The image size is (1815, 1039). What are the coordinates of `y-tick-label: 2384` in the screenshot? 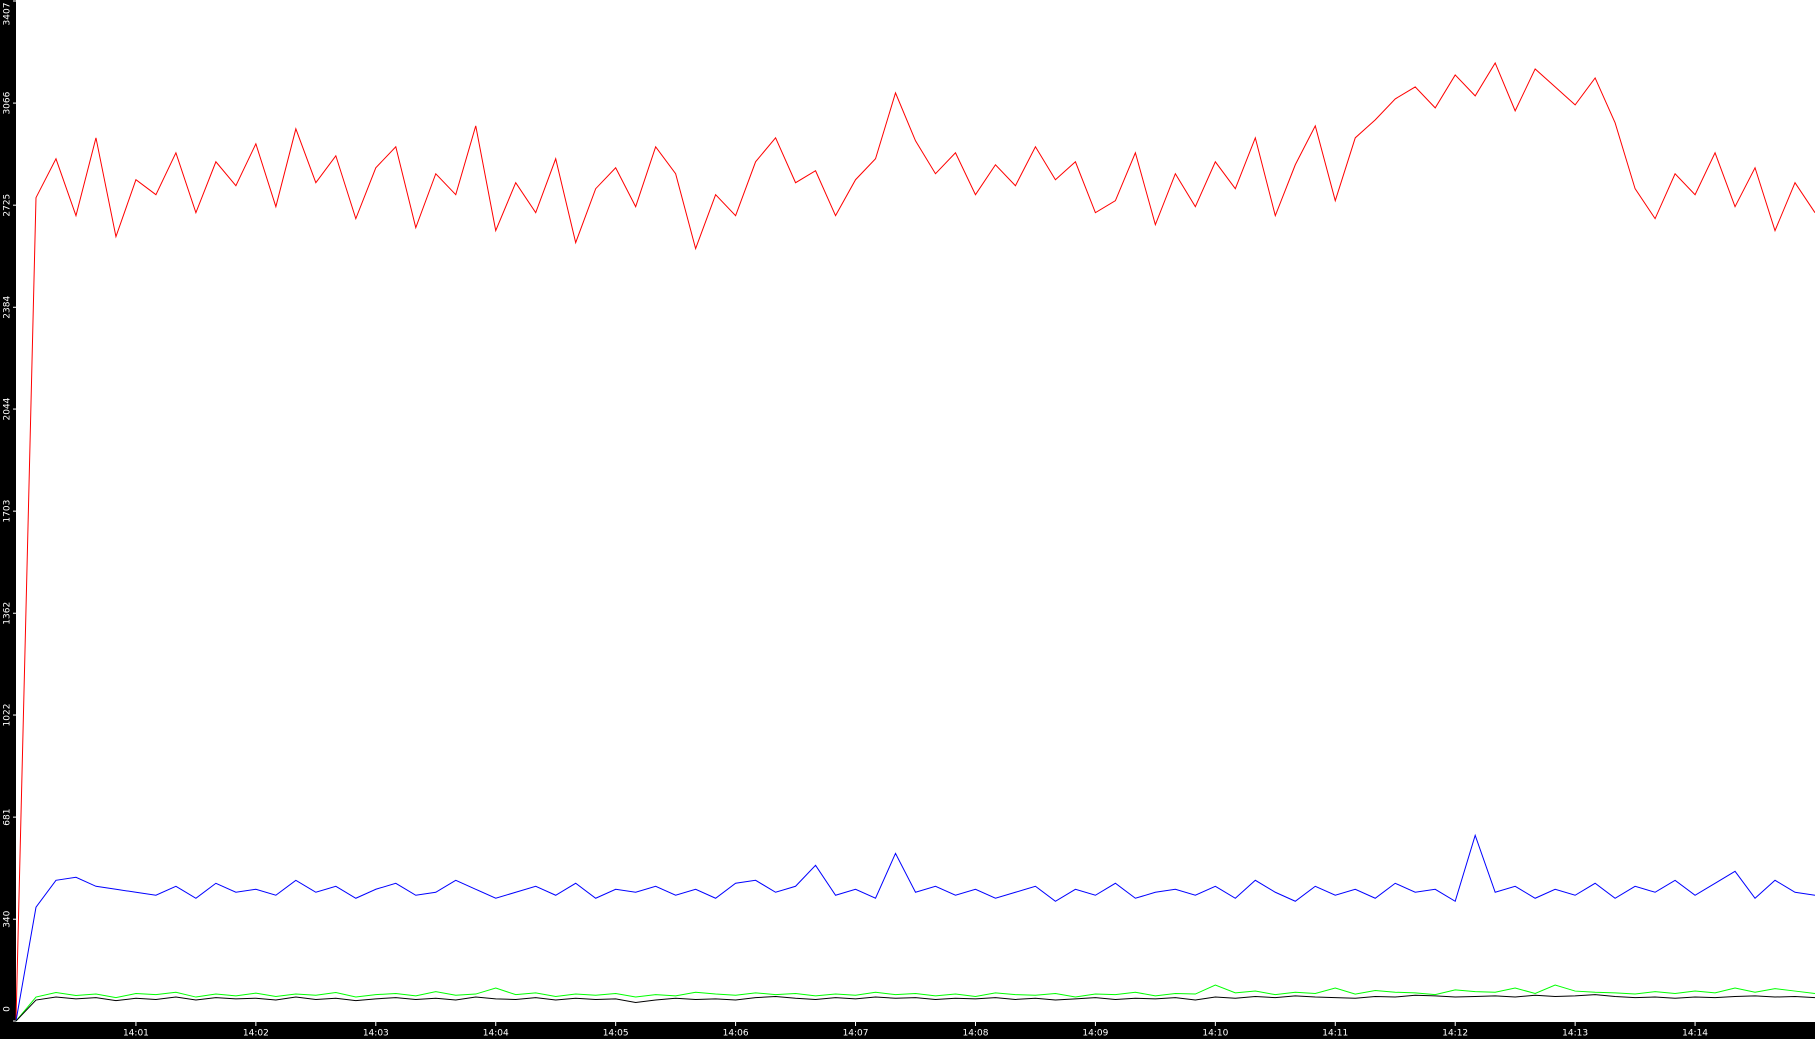 It's located at (8, 307).